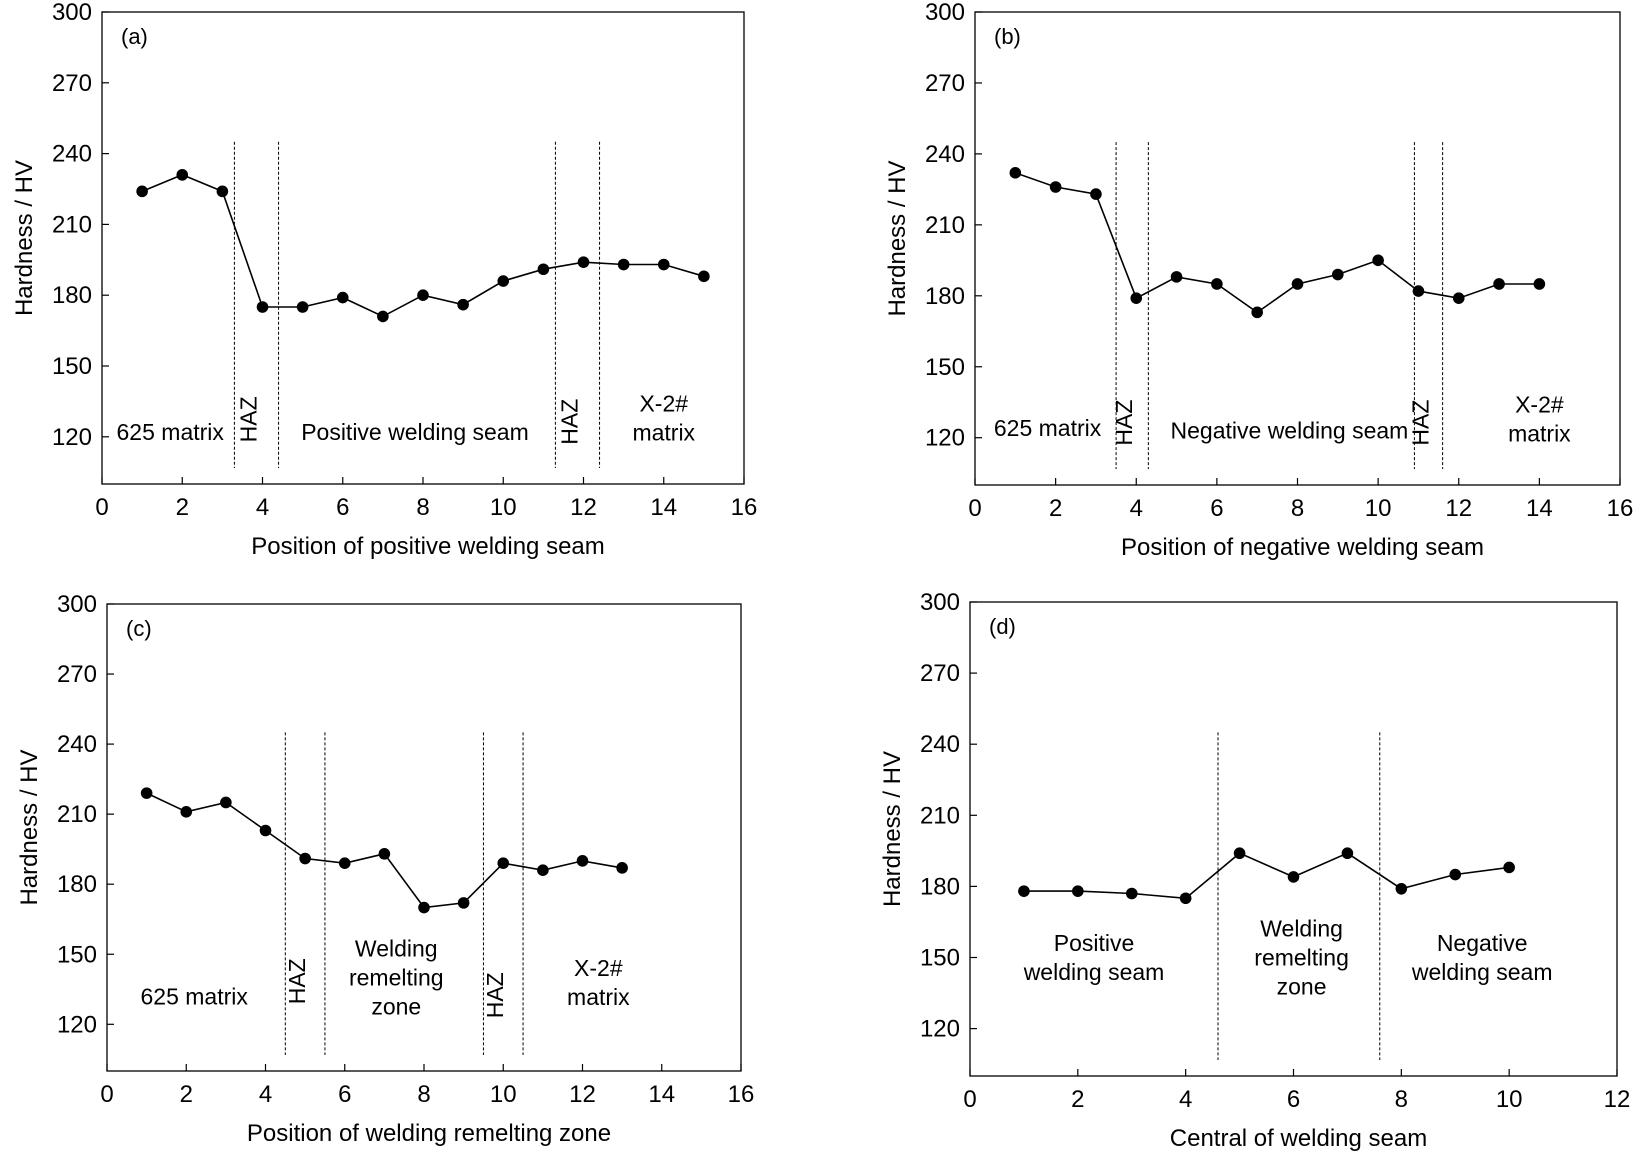 This screenshot has width=1637, height=1162. What do you see at coordinates (1302, 547) in the screenshot?
I see `x-axis-label: Position of negative welding seam` at bounding box center [1302, 547].